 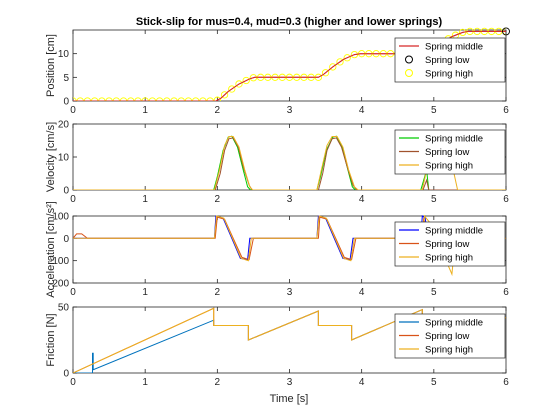 What do you see at coordinates (289, 399) in the screenshot?
I see `x-axis-label: Time [s]` at bounding box center [289, 399].